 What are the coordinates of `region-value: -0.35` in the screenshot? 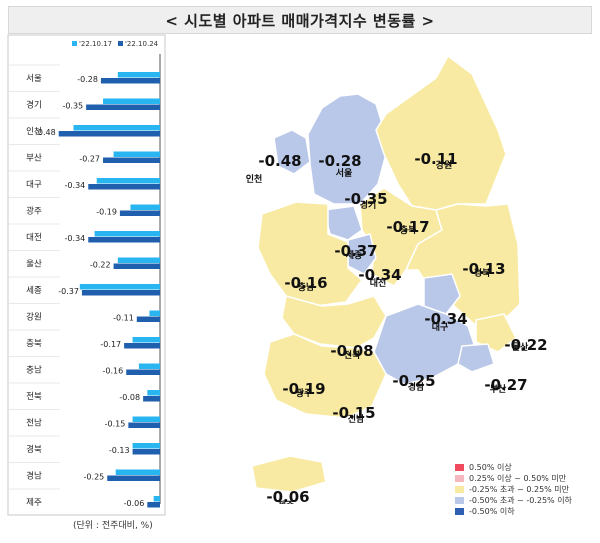 It's located at (365, 199).